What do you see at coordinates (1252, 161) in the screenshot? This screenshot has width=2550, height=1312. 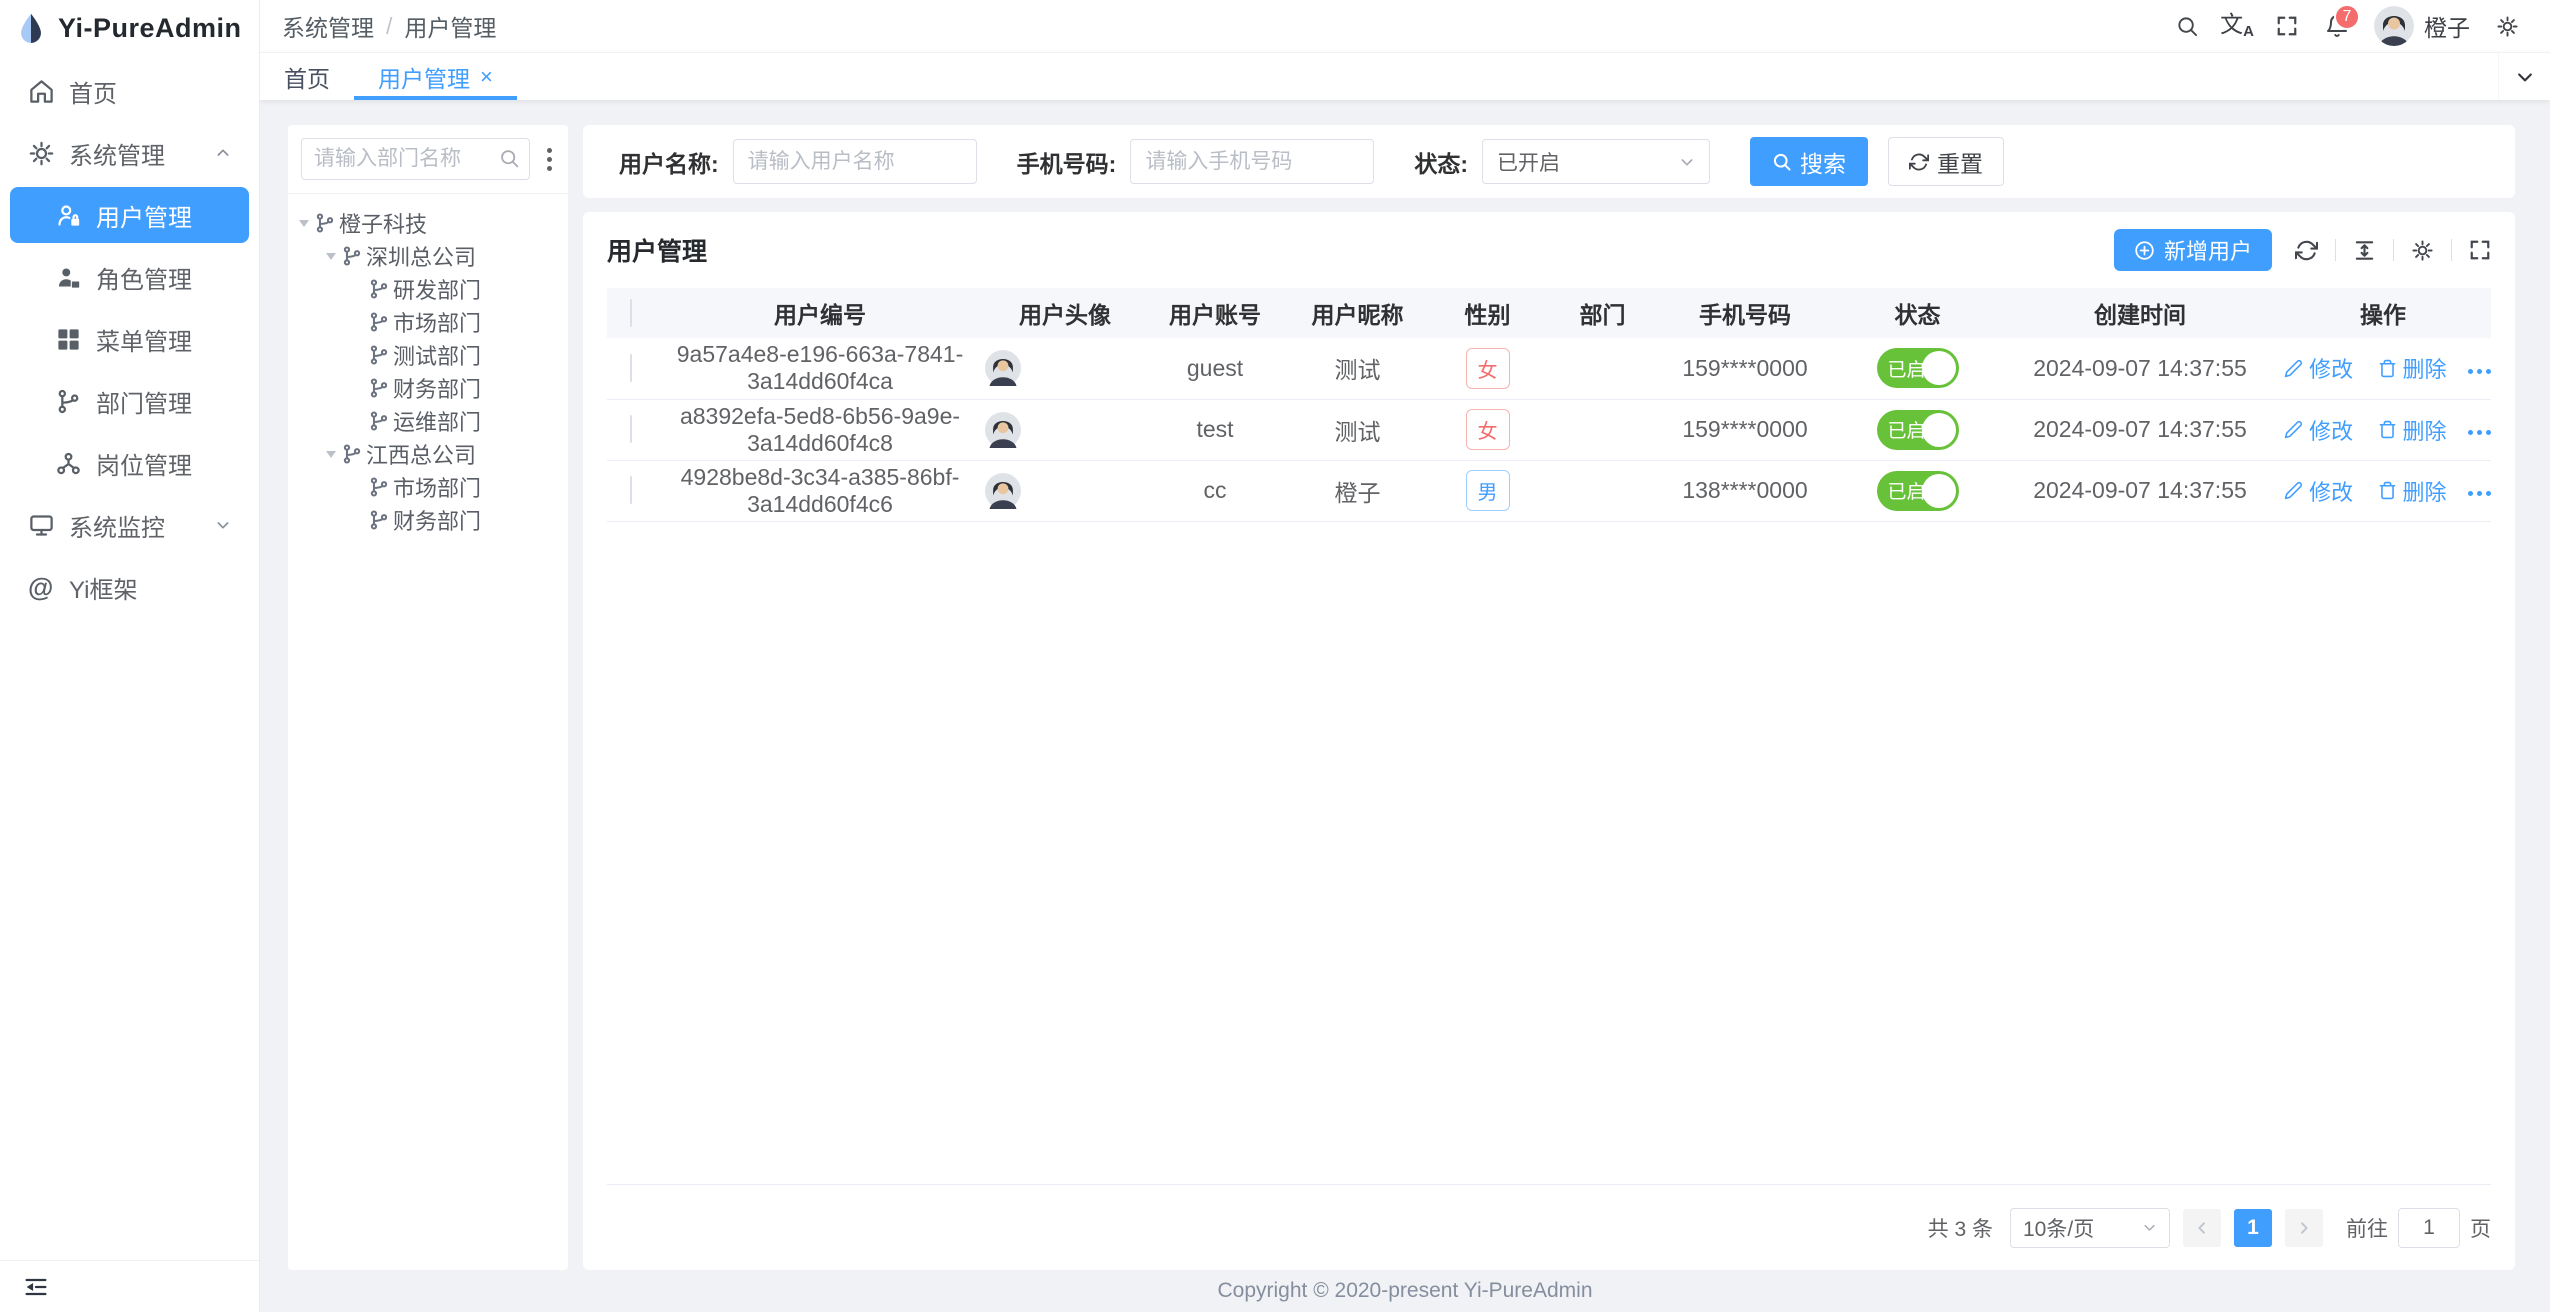 I see `phone-filter-input` at bounding box center [1252, 161].